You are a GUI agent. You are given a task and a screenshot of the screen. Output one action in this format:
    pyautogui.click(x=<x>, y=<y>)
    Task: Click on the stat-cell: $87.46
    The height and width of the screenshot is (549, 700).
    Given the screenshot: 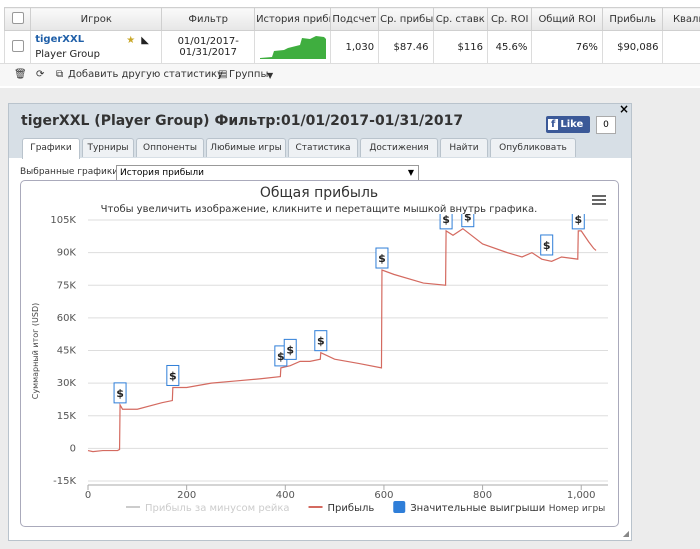 What is the action you would take?
    pyautogui.click(x=406, y=47)
    